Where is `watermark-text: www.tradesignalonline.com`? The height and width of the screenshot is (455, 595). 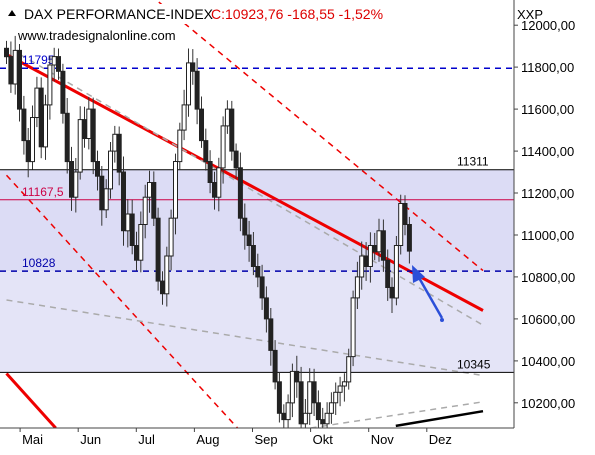
watermark-text: www.tradesignalonline.com is located at coordinates (96, 35).